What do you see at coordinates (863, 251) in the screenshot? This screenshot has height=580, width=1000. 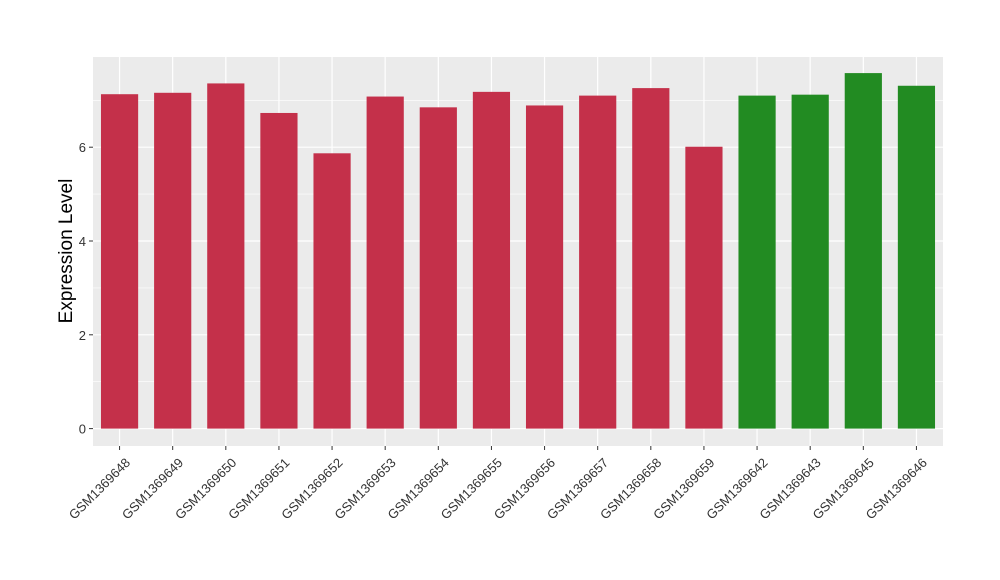 I see `bar-GSM1369645` at bounding box center [863, 251].